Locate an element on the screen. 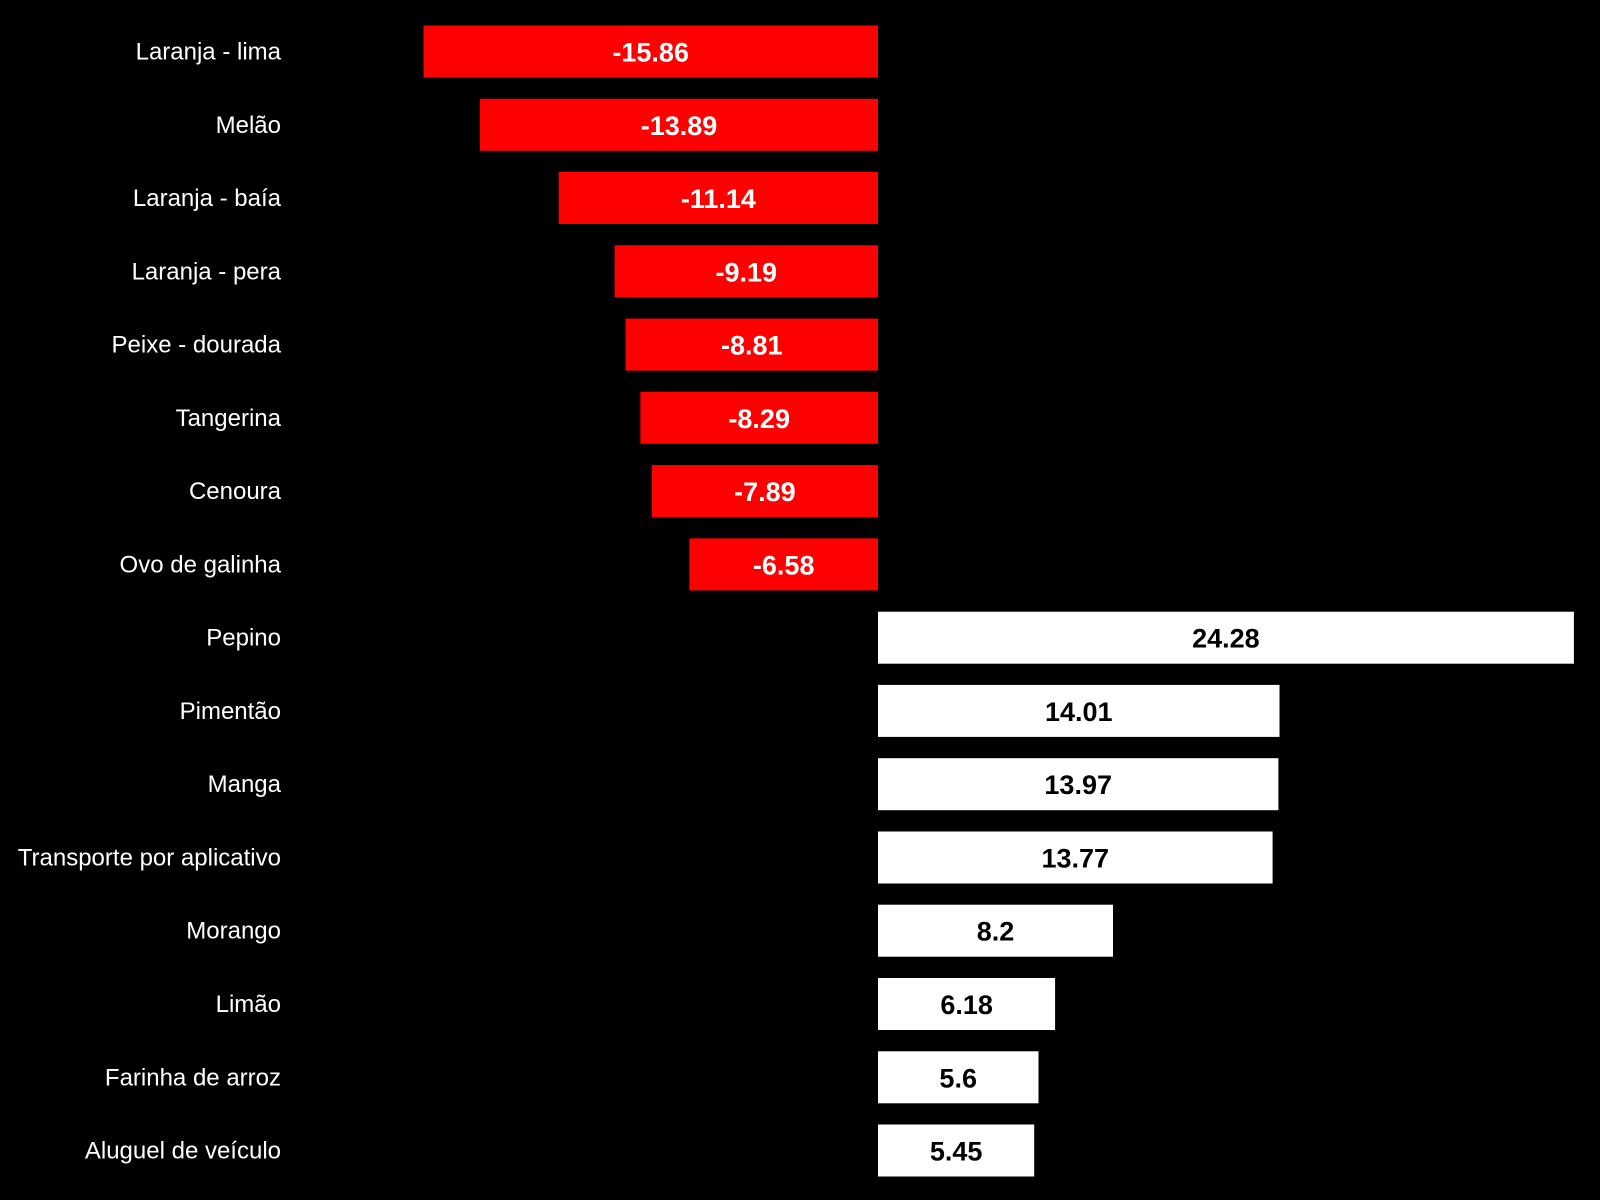  bar-value-label-9: 14.01 is located at coordinates (1079, 712).